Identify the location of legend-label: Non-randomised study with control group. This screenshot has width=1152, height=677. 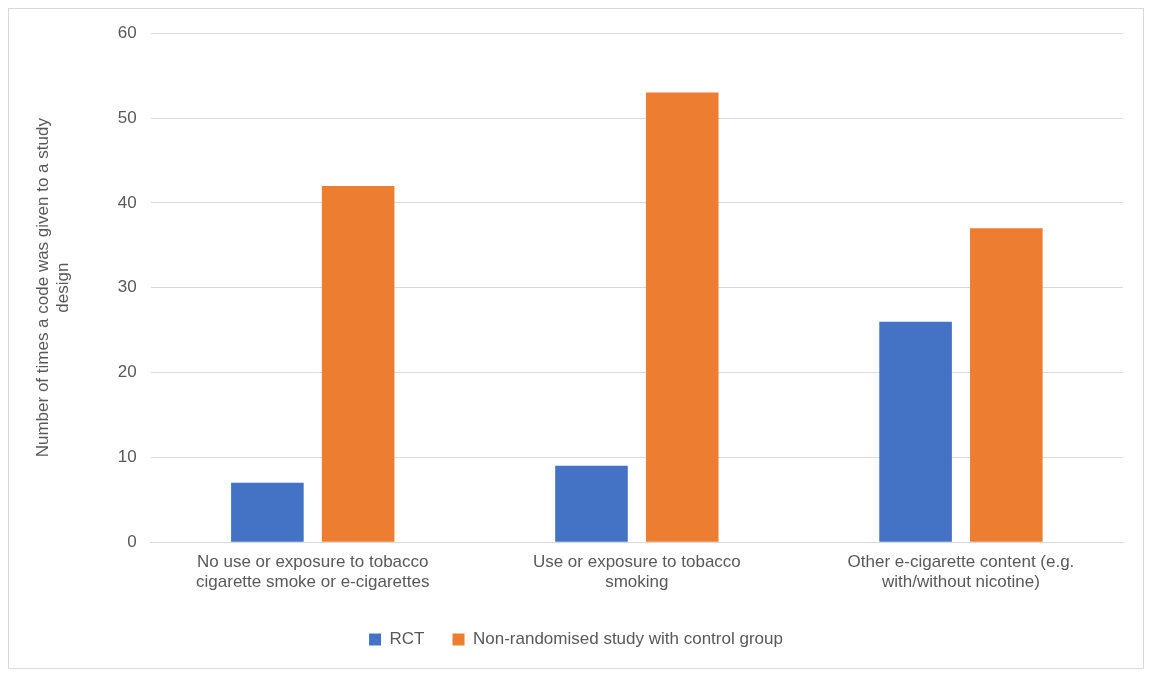
(628, 639).